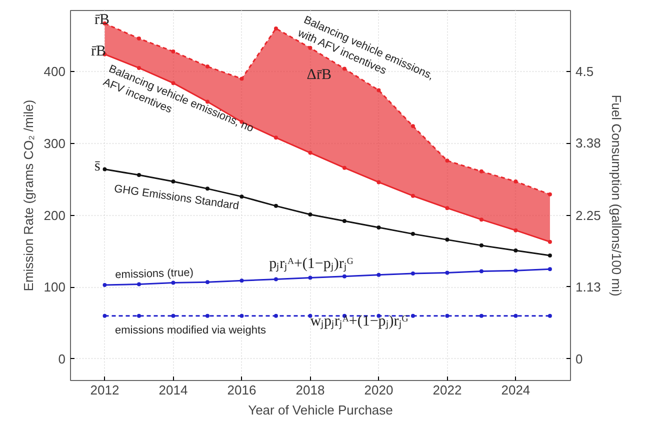 The height and width of the screenshot is (425, 654). Describe the element at coordinates (616, 195) in the screenshot. I see `y2-axis-title: Fuel Consumption (gallons/100 mi)` at that location.